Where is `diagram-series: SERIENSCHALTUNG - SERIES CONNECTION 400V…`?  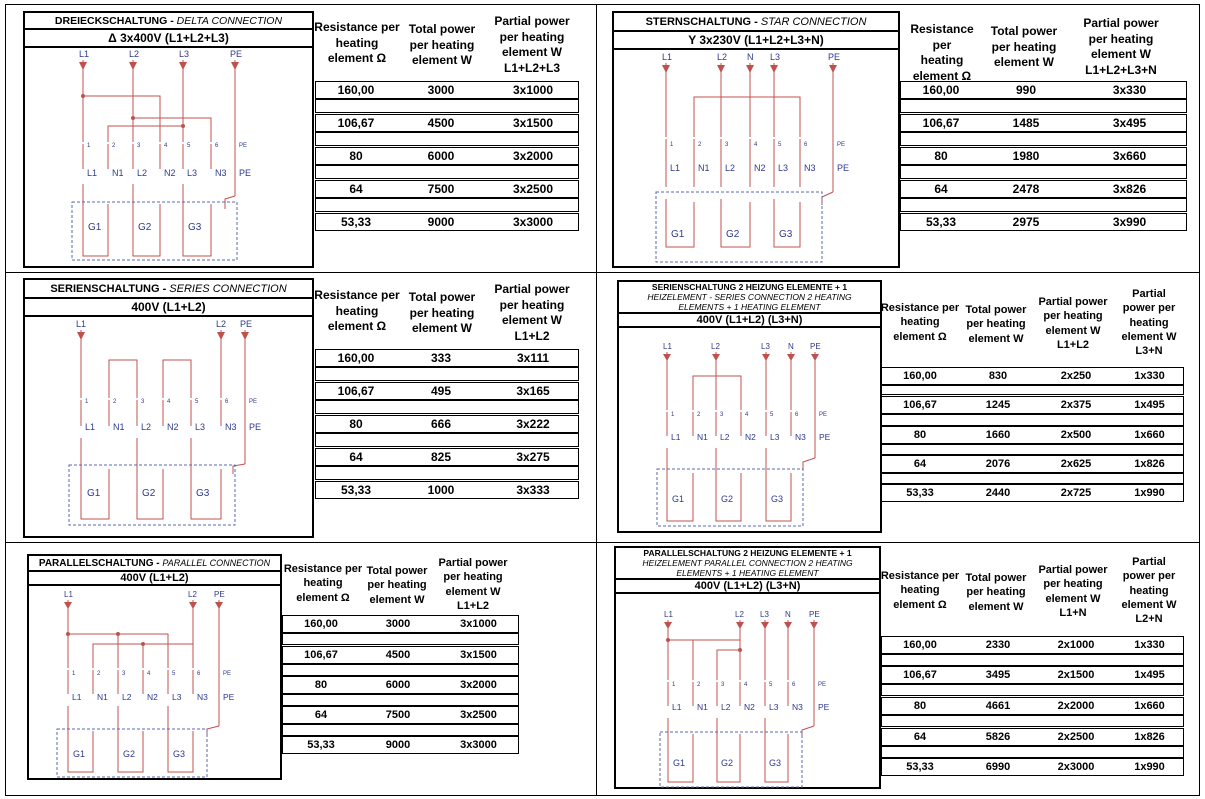
diagram-series: SERIENSCHALTUNG - SERIES CONNECTION 400V… is located at coordinates (168, 408).